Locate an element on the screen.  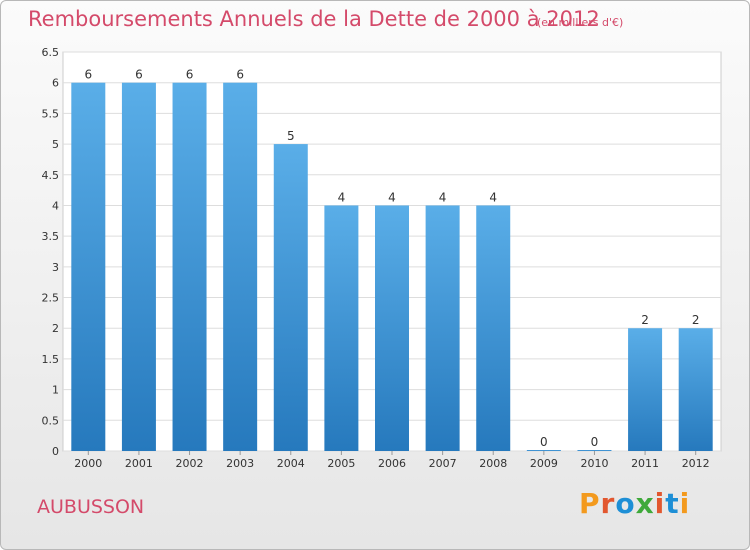
bar-2005 is located at coordinates (341, 328).